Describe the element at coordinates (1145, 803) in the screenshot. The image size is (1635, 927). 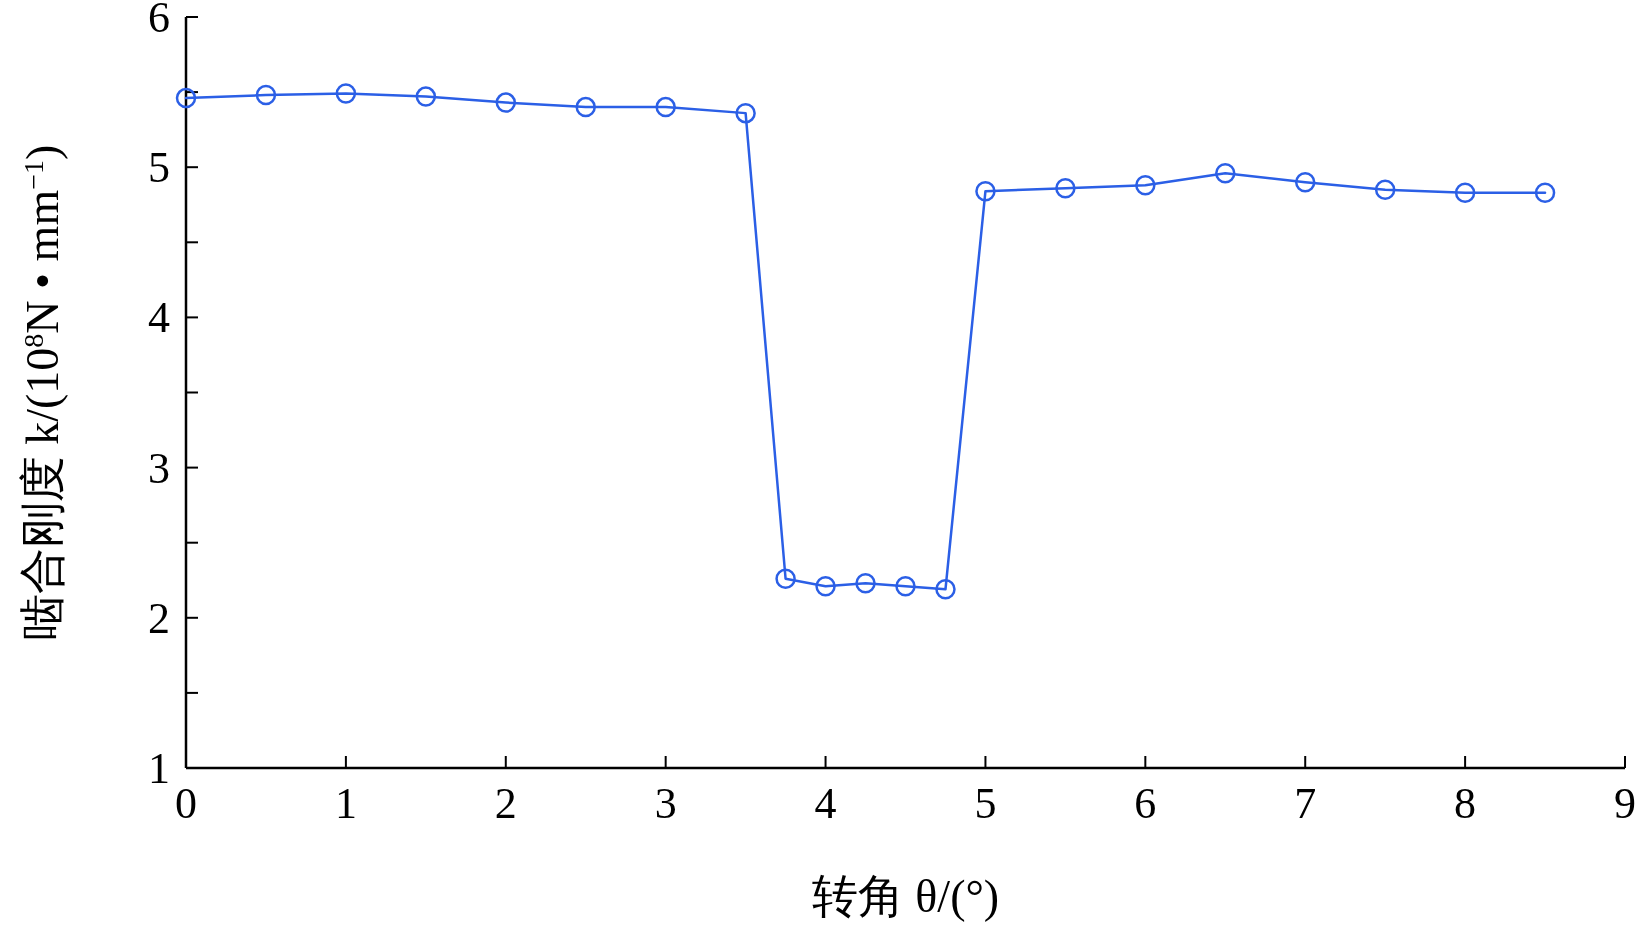
I see `x-tick-label: 6` at that location.